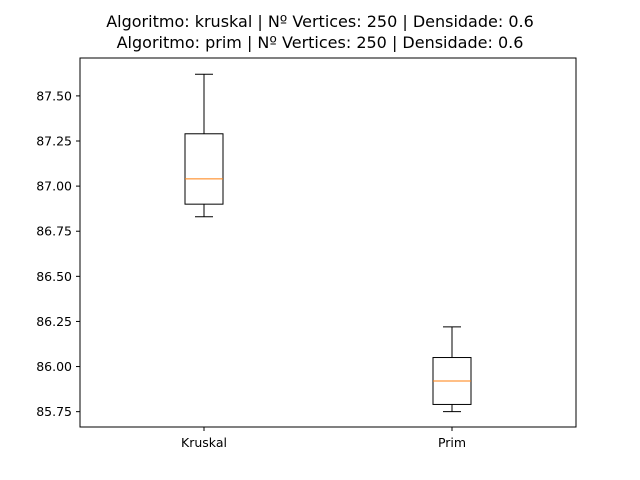  Describe the element at coordinates (54, 186) in the screenshot. I see `y-tick-label: 87.00` at that location.